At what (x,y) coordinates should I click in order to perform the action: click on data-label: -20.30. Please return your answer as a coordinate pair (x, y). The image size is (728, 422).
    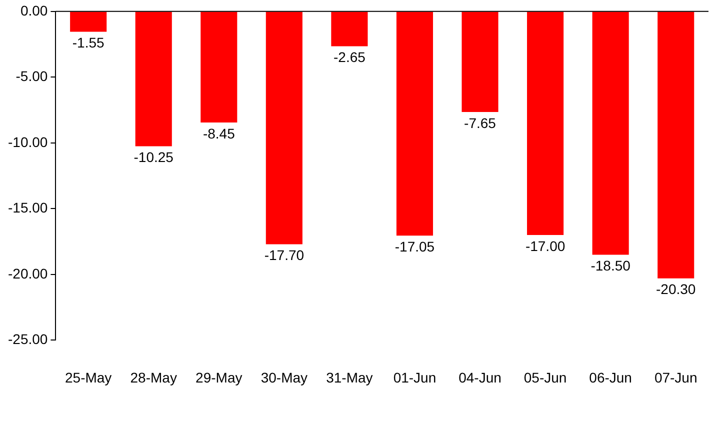
    Looking at the image, I should click on (676, 289).